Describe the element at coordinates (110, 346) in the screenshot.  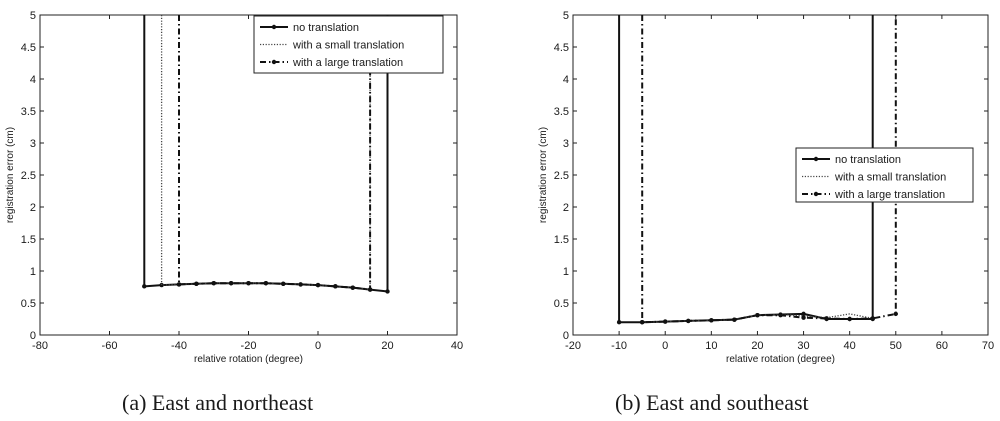
I see `x-tick-label: -60` at that location.